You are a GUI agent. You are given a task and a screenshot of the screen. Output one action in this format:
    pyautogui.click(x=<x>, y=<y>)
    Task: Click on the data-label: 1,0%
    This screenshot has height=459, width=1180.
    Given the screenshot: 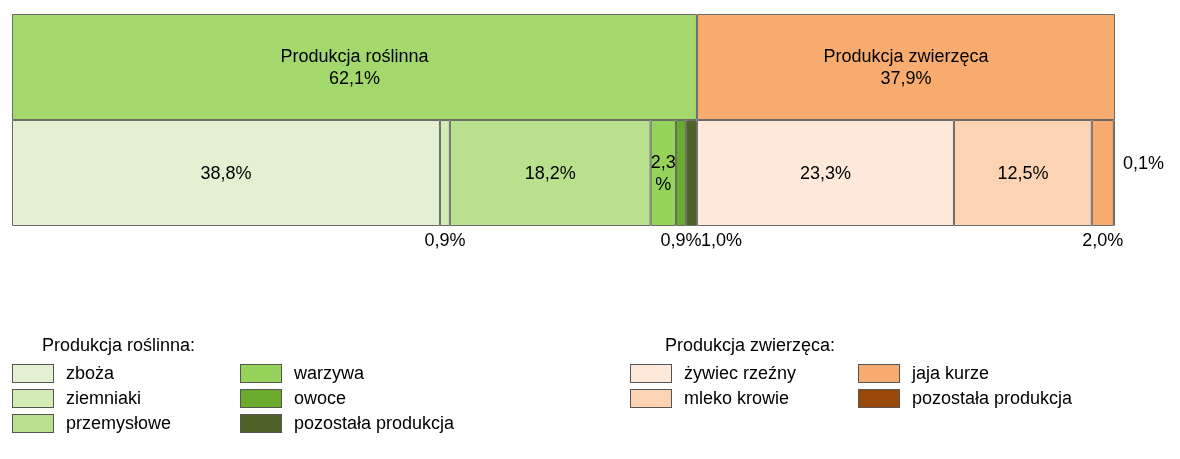 What is the action you would take?
    pyautogui.click(x=721, y=240)
    